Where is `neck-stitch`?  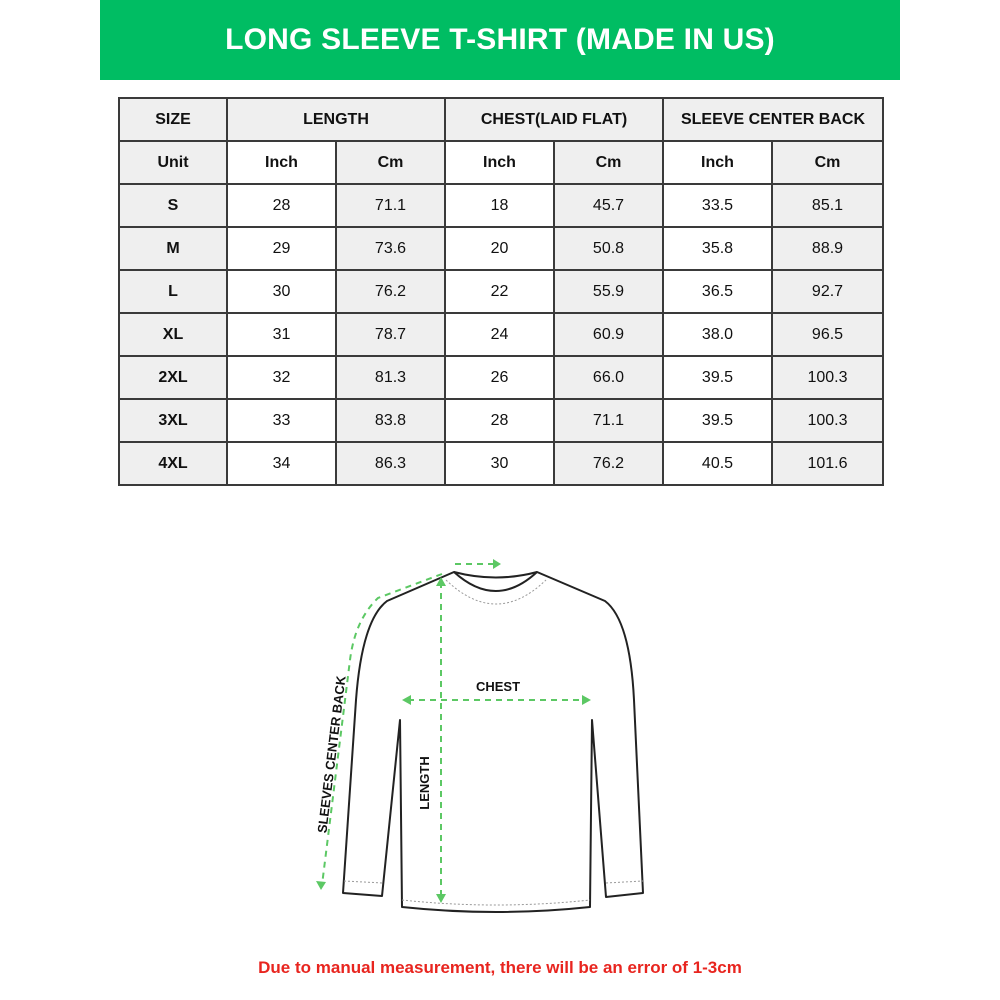
neck-stitch is located at coordinates (496, 592).